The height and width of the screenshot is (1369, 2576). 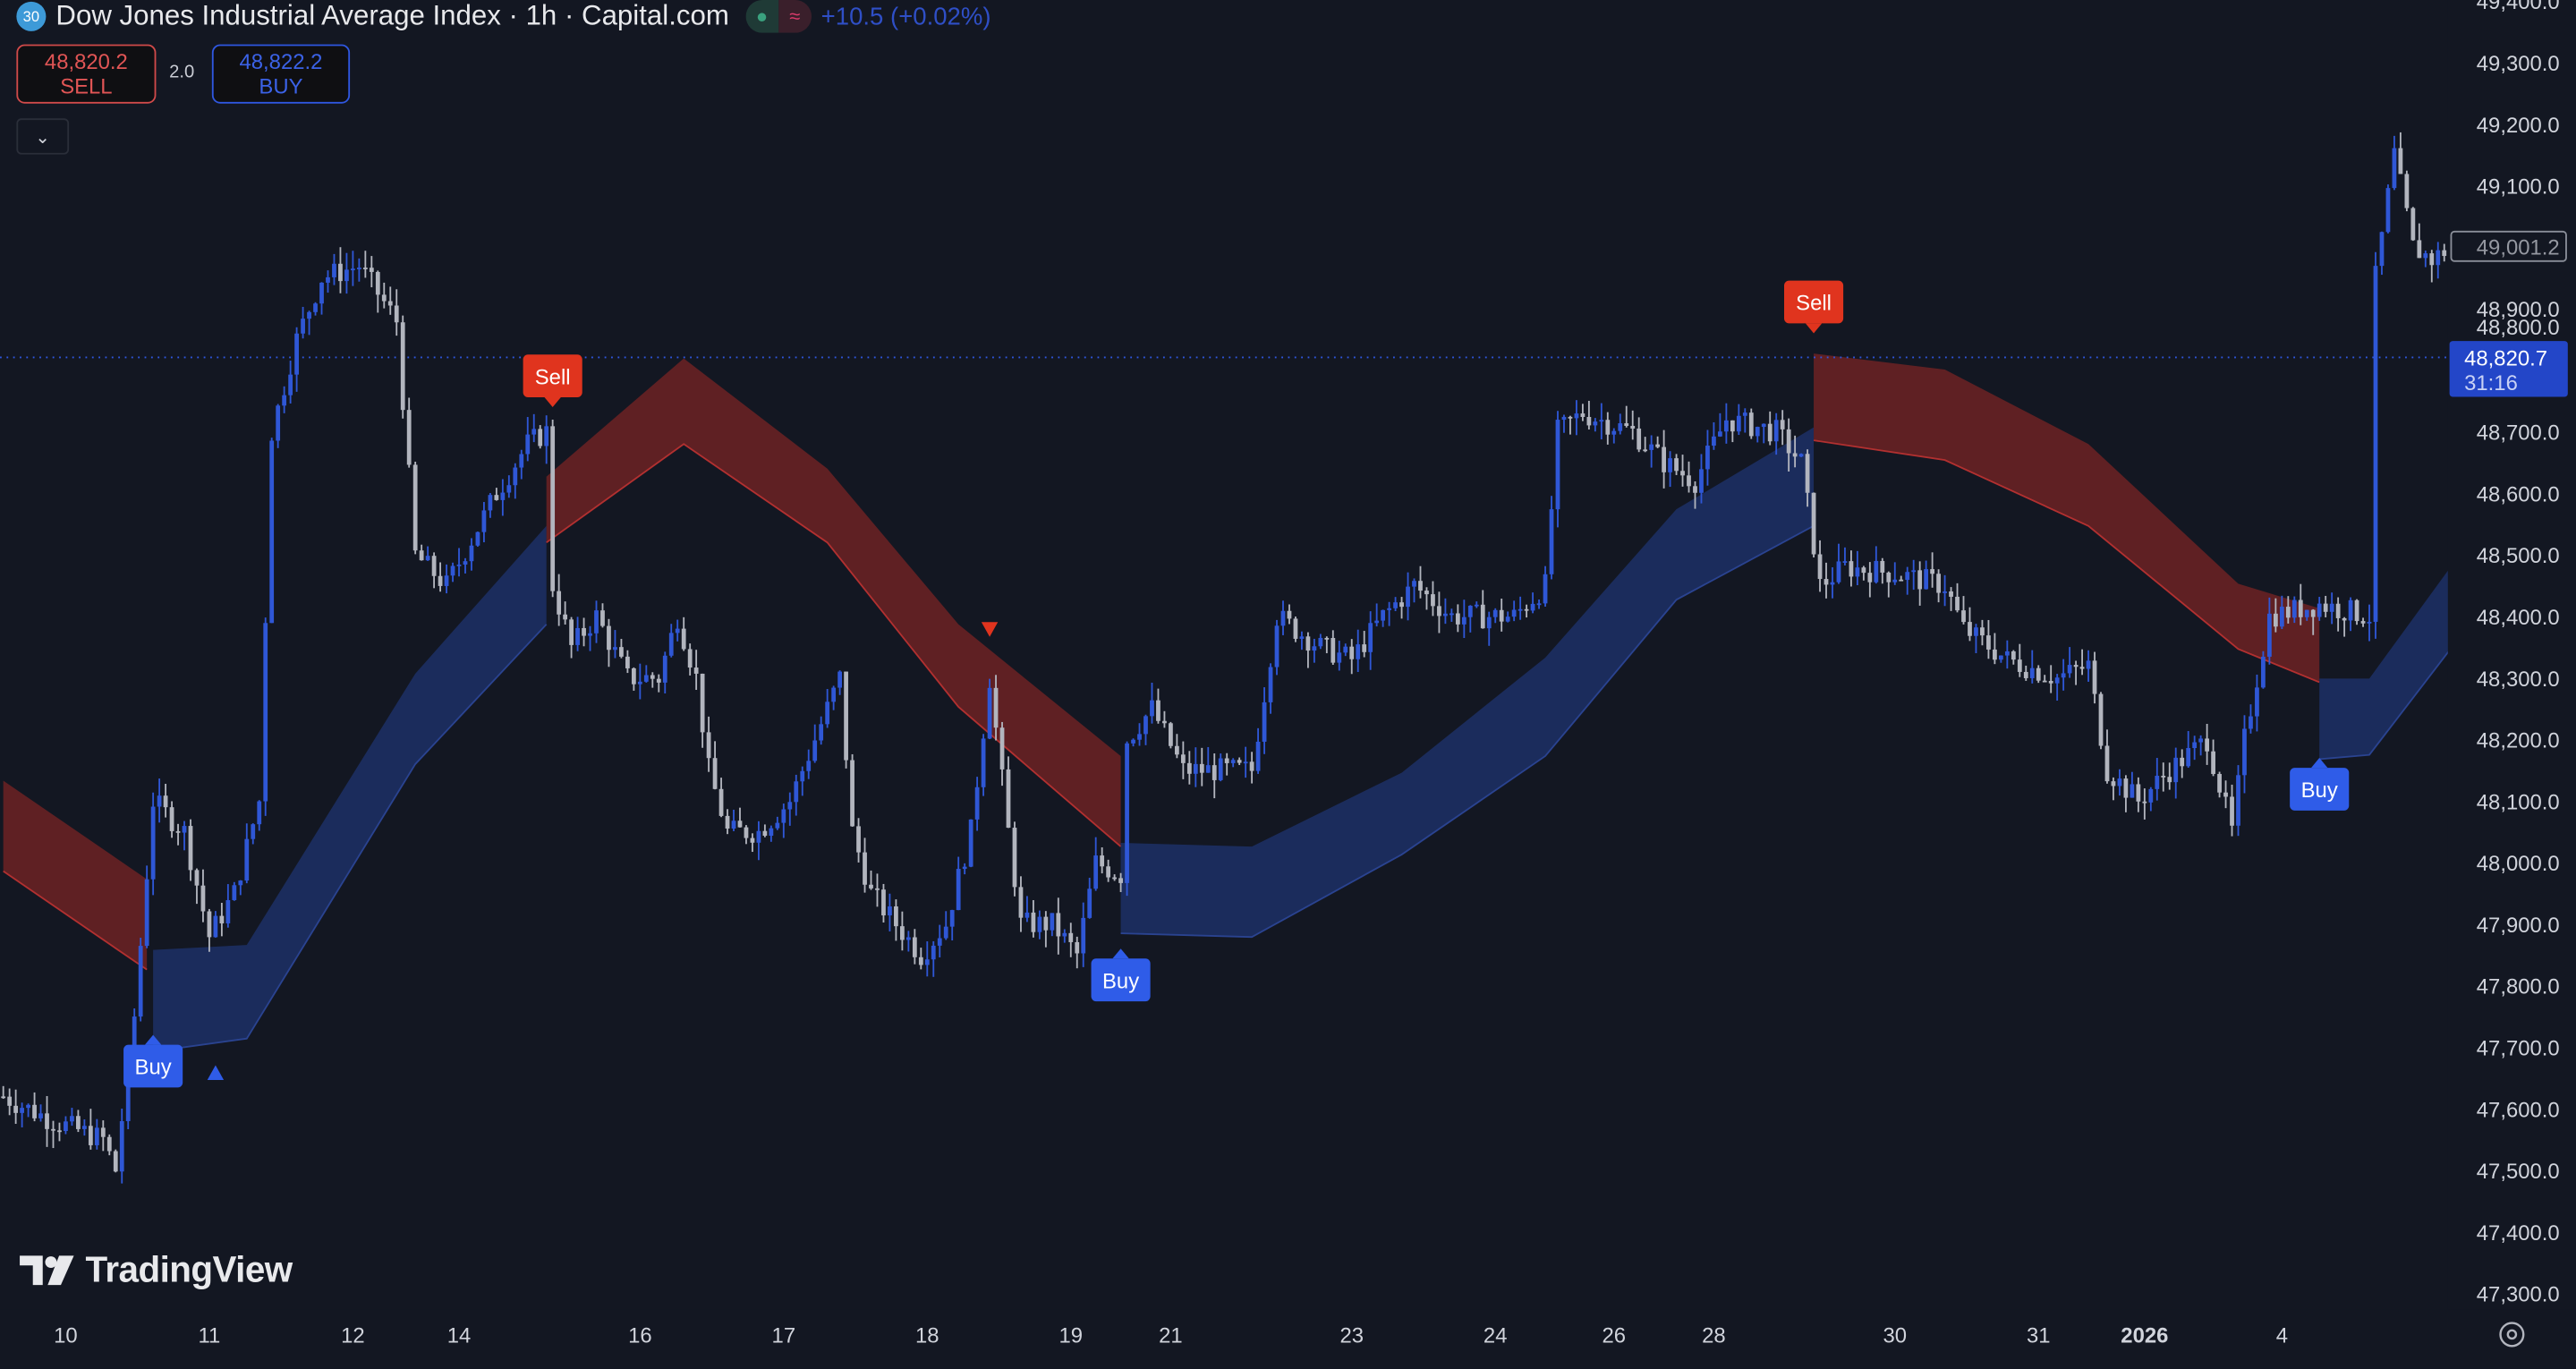 I want to click on buy-button: 48,822.2 BUY, so click(x=281, y=74).